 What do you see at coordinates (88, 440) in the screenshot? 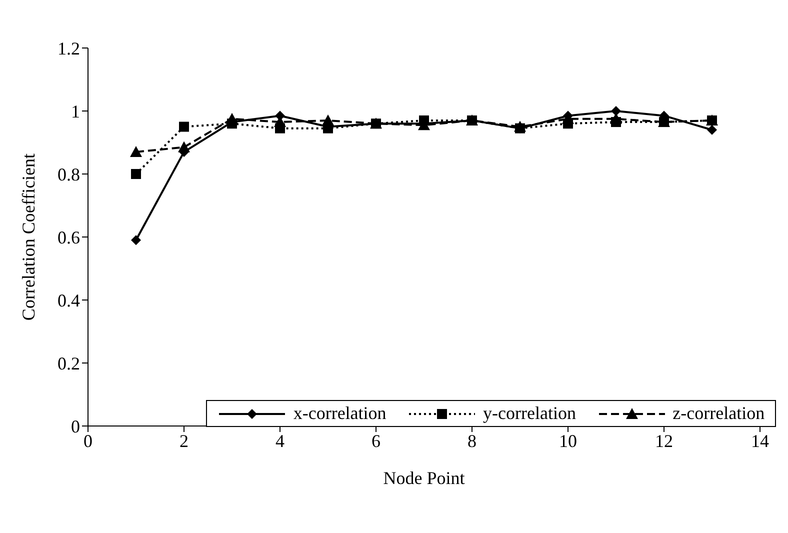
I see `x-tick-label: 0` at bounding box center [88, 440].